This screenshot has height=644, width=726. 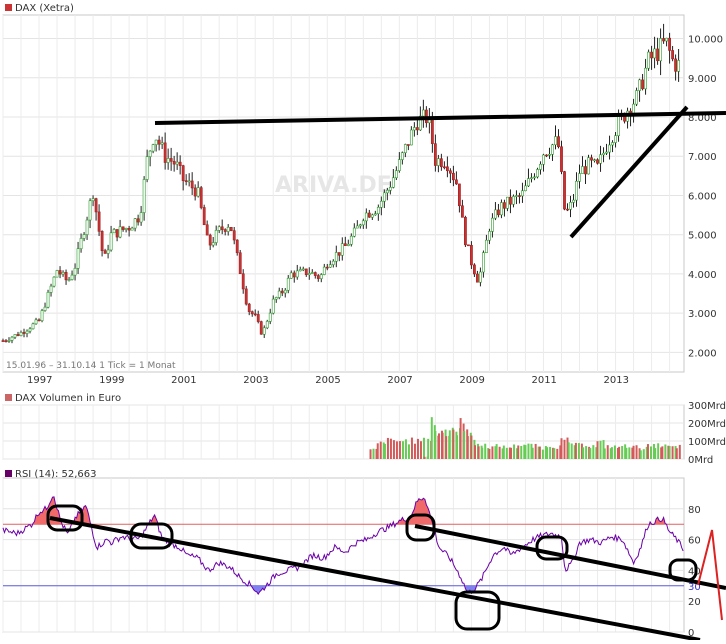 I want to click on price-x-axis: 1997 1999 2001 2003 2005 2007 2009 2011 2013, so click(x=328, y=380).